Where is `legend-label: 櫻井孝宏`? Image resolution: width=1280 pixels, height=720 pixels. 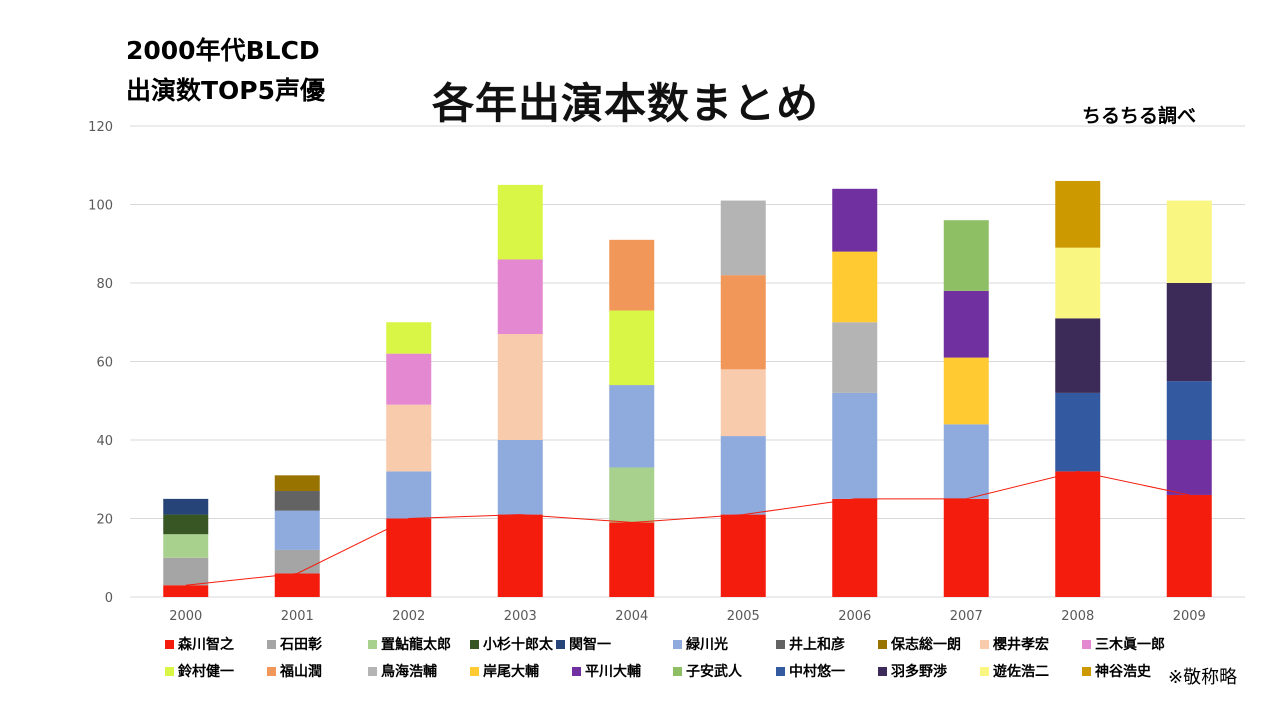 legend-label: 櫻井孝宏 is located at coordinates (1021, 645).